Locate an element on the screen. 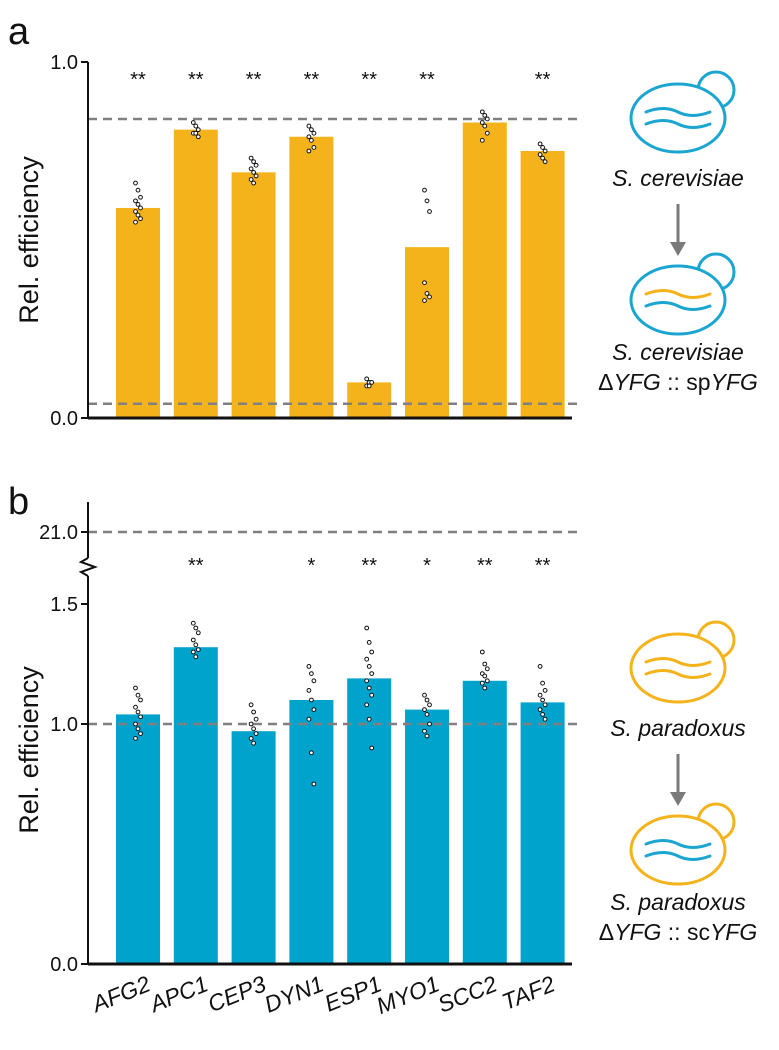  construct-label: ΔYFG :: scYFG is located at coordinates (678, 932).